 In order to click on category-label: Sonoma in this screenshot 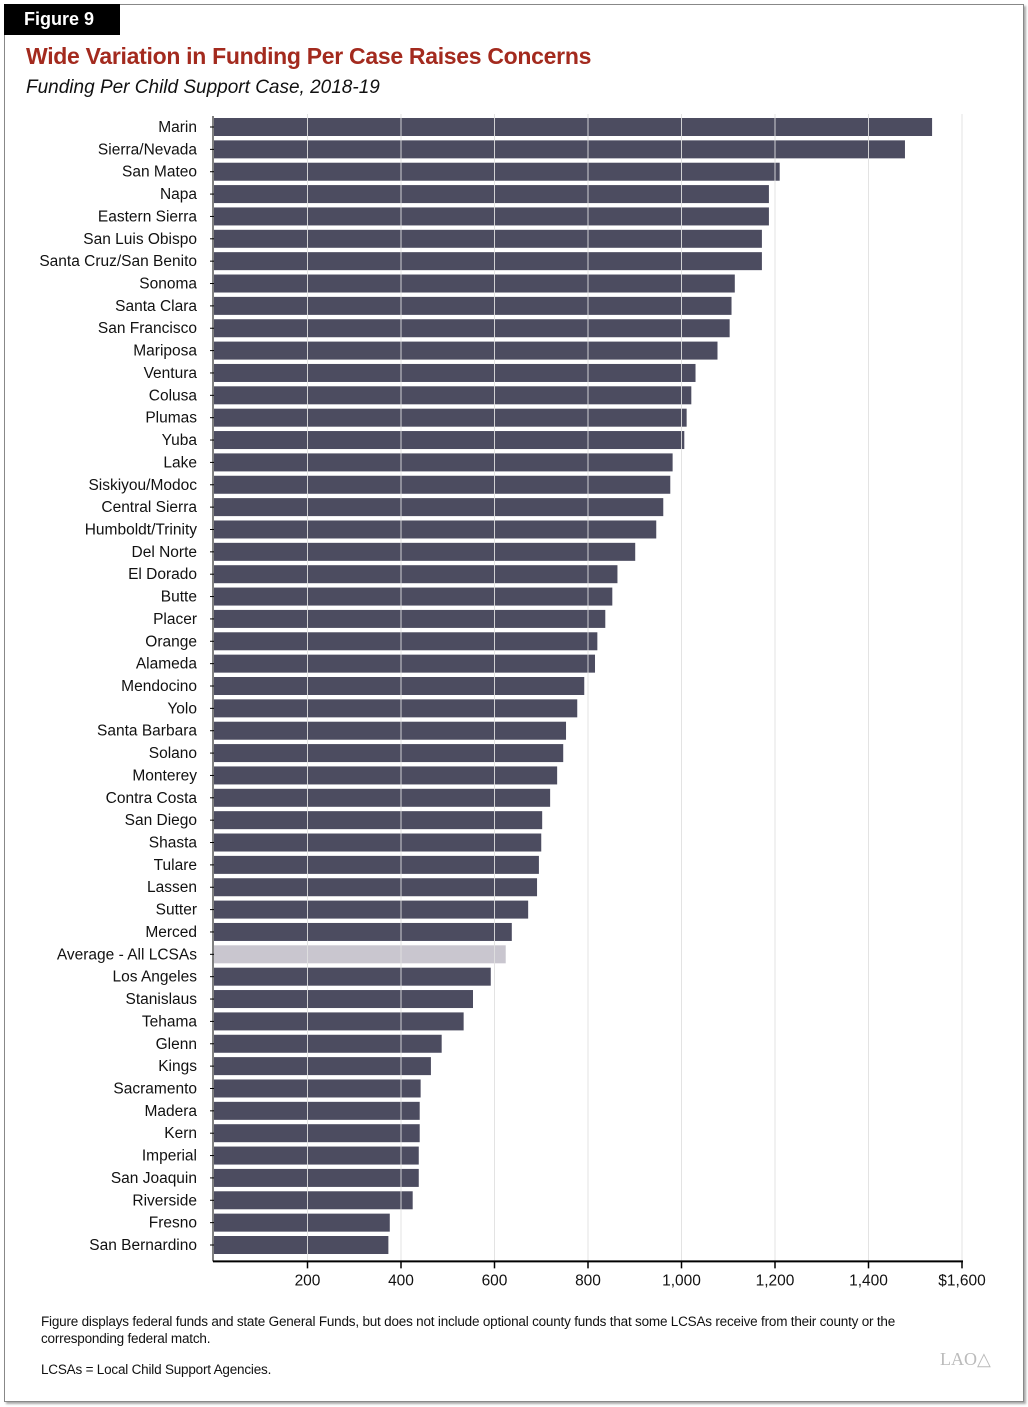, I will do `click(168, 284)`.